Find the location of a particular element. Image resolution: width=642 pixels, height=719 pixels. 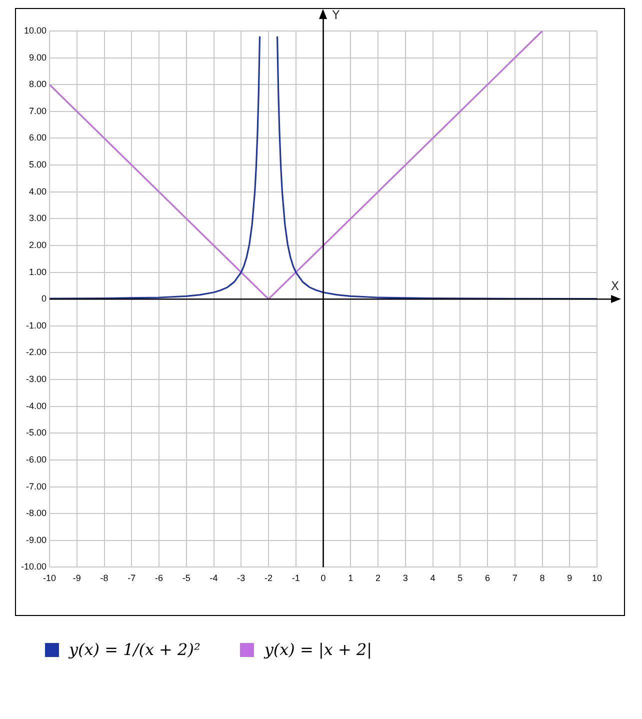

y-tick-label: 6.00 is located at coordinates (37, 137).